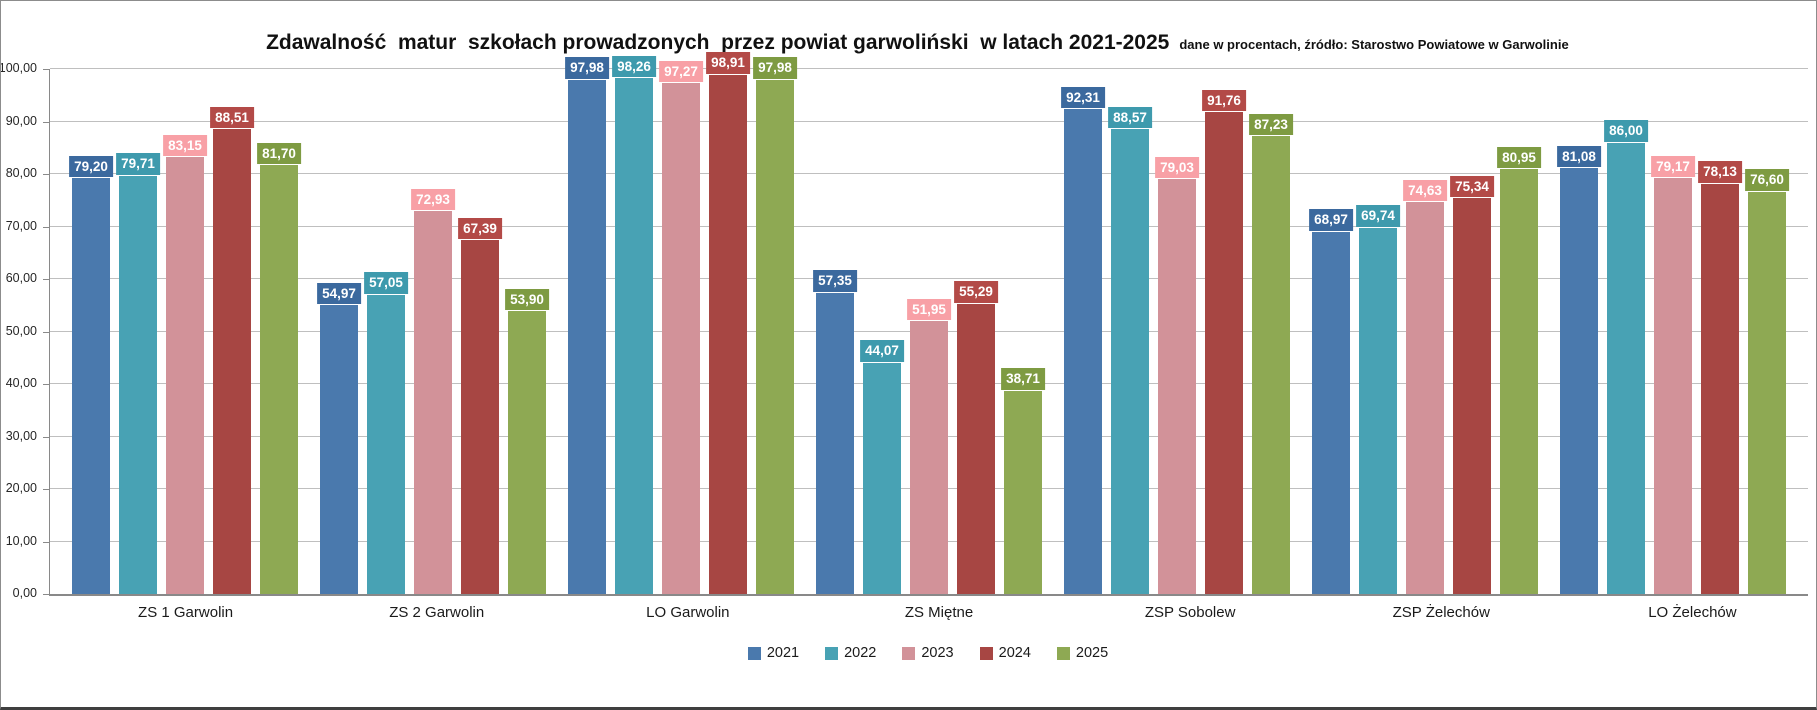  What do you see at coordinates (480, 405) in the screenshot?
I see `bar-2024-zs-2-garwolin: 67,39` at bounding box center [480, 405].